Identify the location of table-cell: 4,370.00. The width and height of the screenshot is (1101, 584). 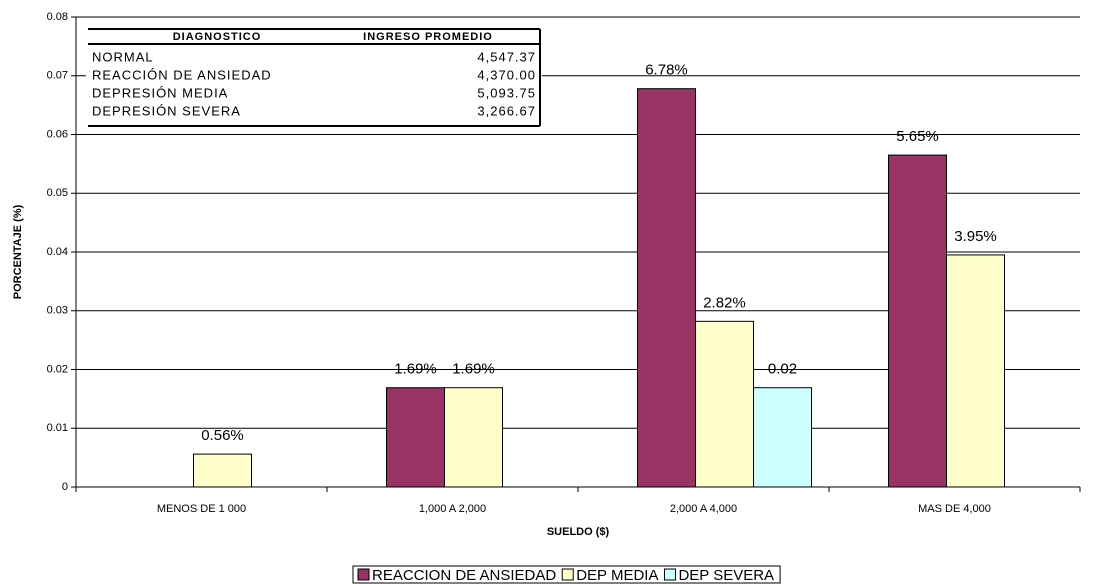
(506, 74).